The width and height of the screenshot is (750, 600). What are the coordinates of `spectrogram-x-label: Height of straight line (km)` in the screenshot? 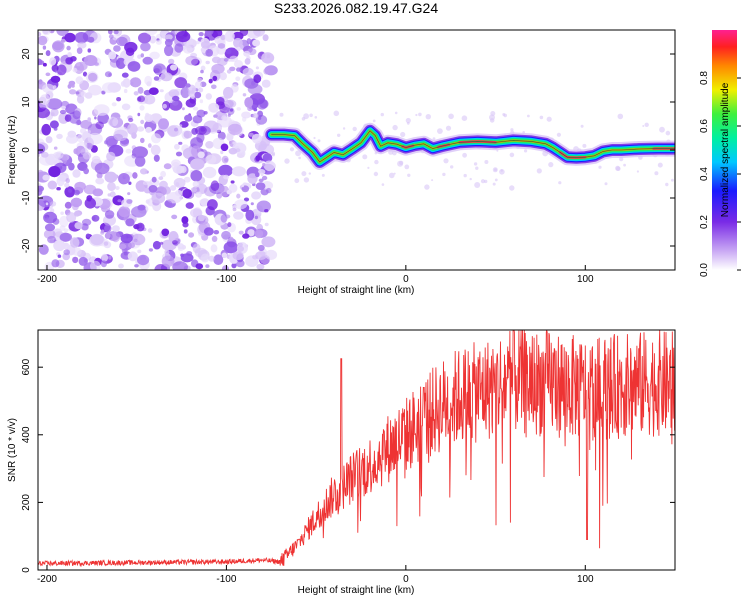 It's located at (356, 290).